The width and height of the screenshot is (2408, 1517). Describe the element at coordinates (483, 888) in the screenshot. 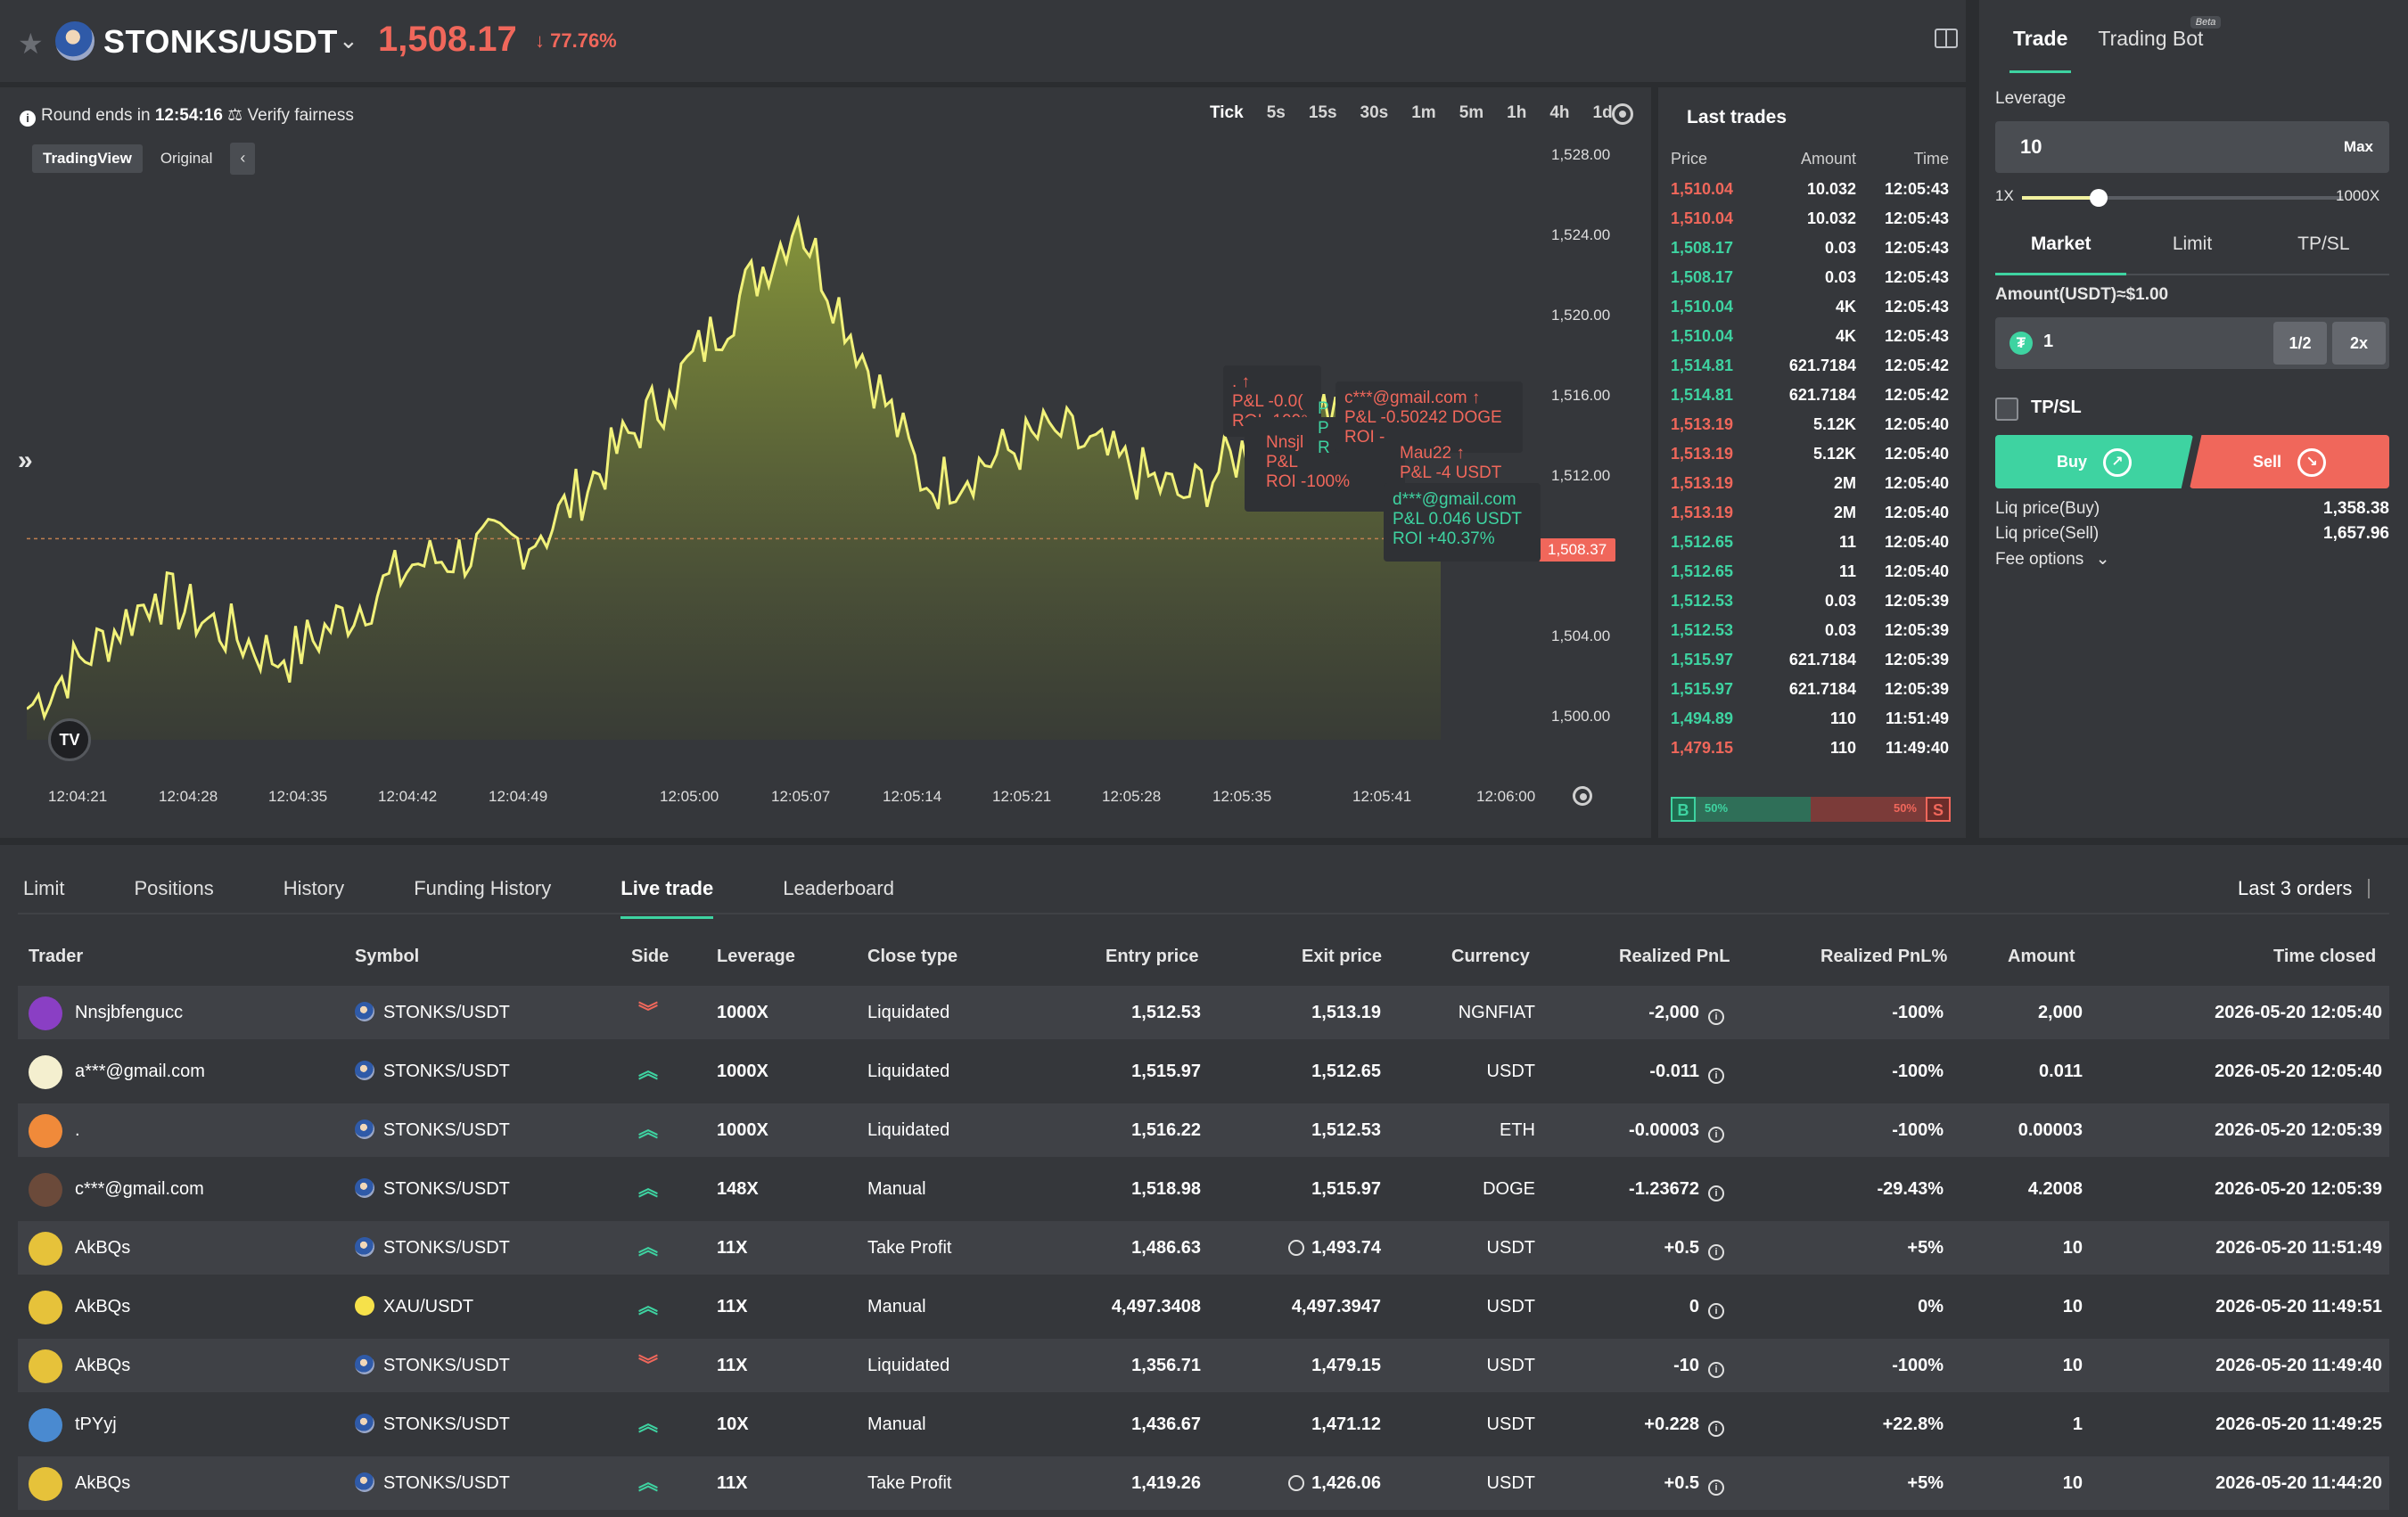

I see `tab-funding-history: Funding History` at that location.